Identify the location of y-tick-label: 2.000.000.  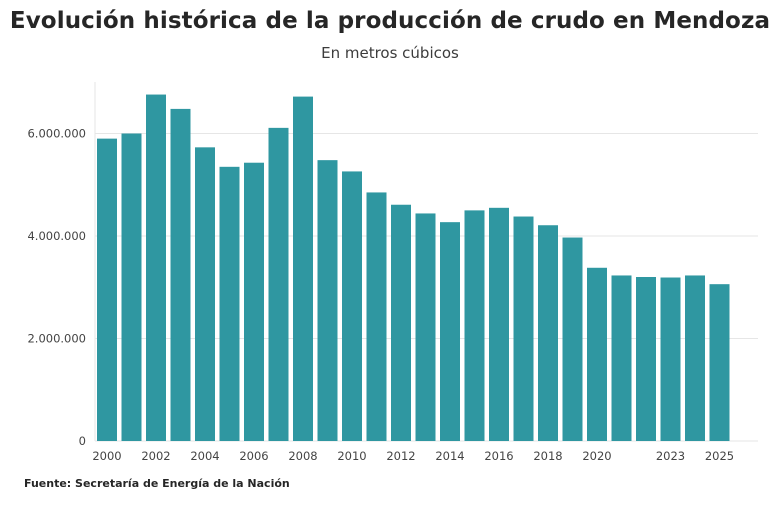
(56, 339).